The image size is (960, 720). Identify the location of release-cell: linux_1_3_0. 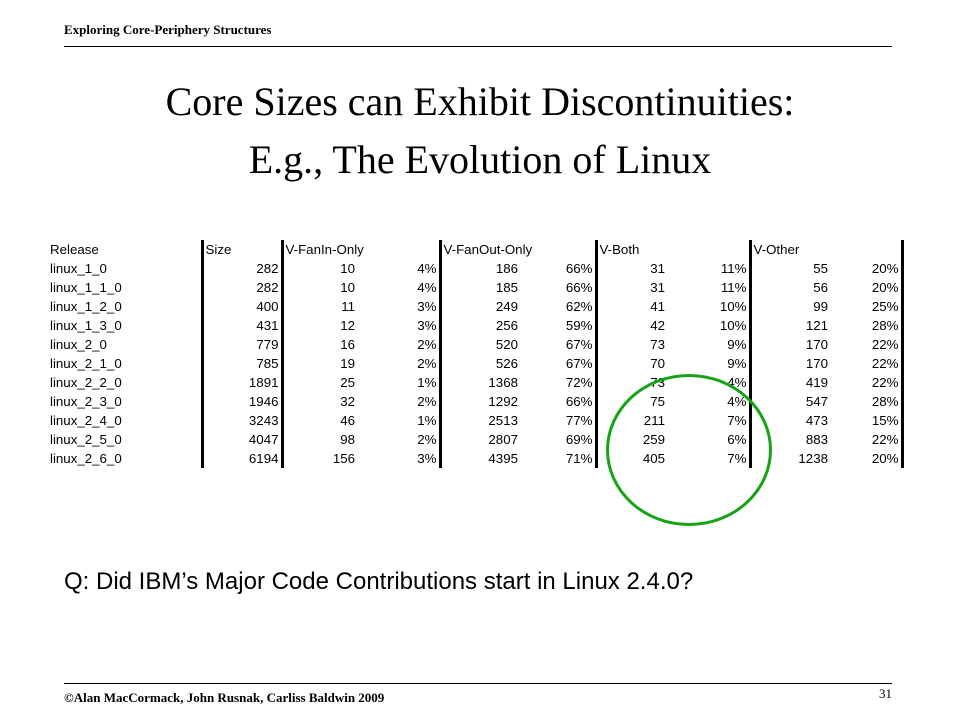
(126, 325).